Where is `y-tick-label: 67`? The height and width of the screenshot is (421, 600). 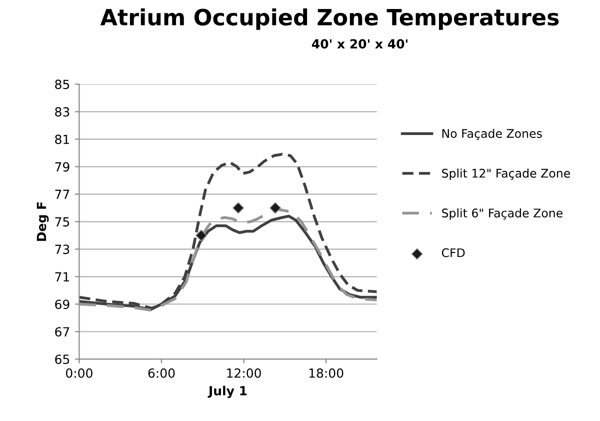 y-tick-label: 67 is located at coordinates (62, 332).